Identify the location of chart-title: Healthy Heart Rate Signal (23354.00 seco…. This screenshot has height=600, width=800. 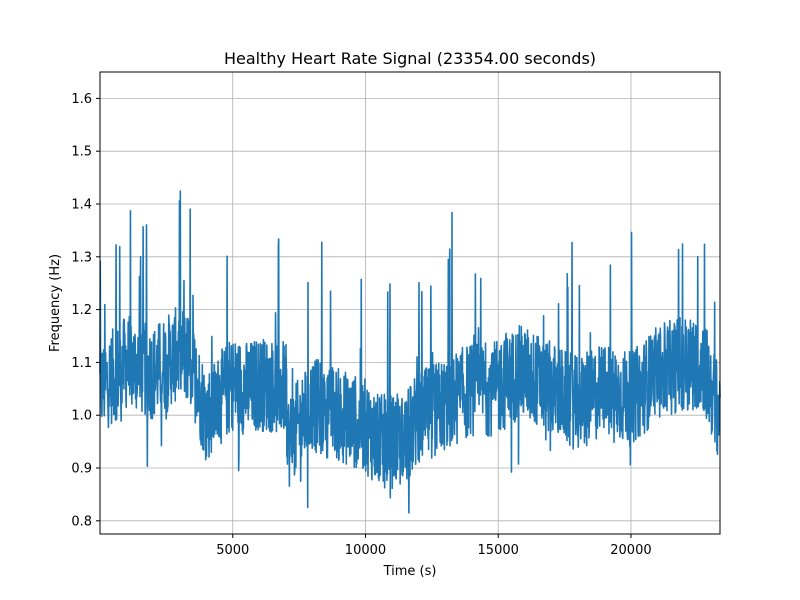
(410, 58).